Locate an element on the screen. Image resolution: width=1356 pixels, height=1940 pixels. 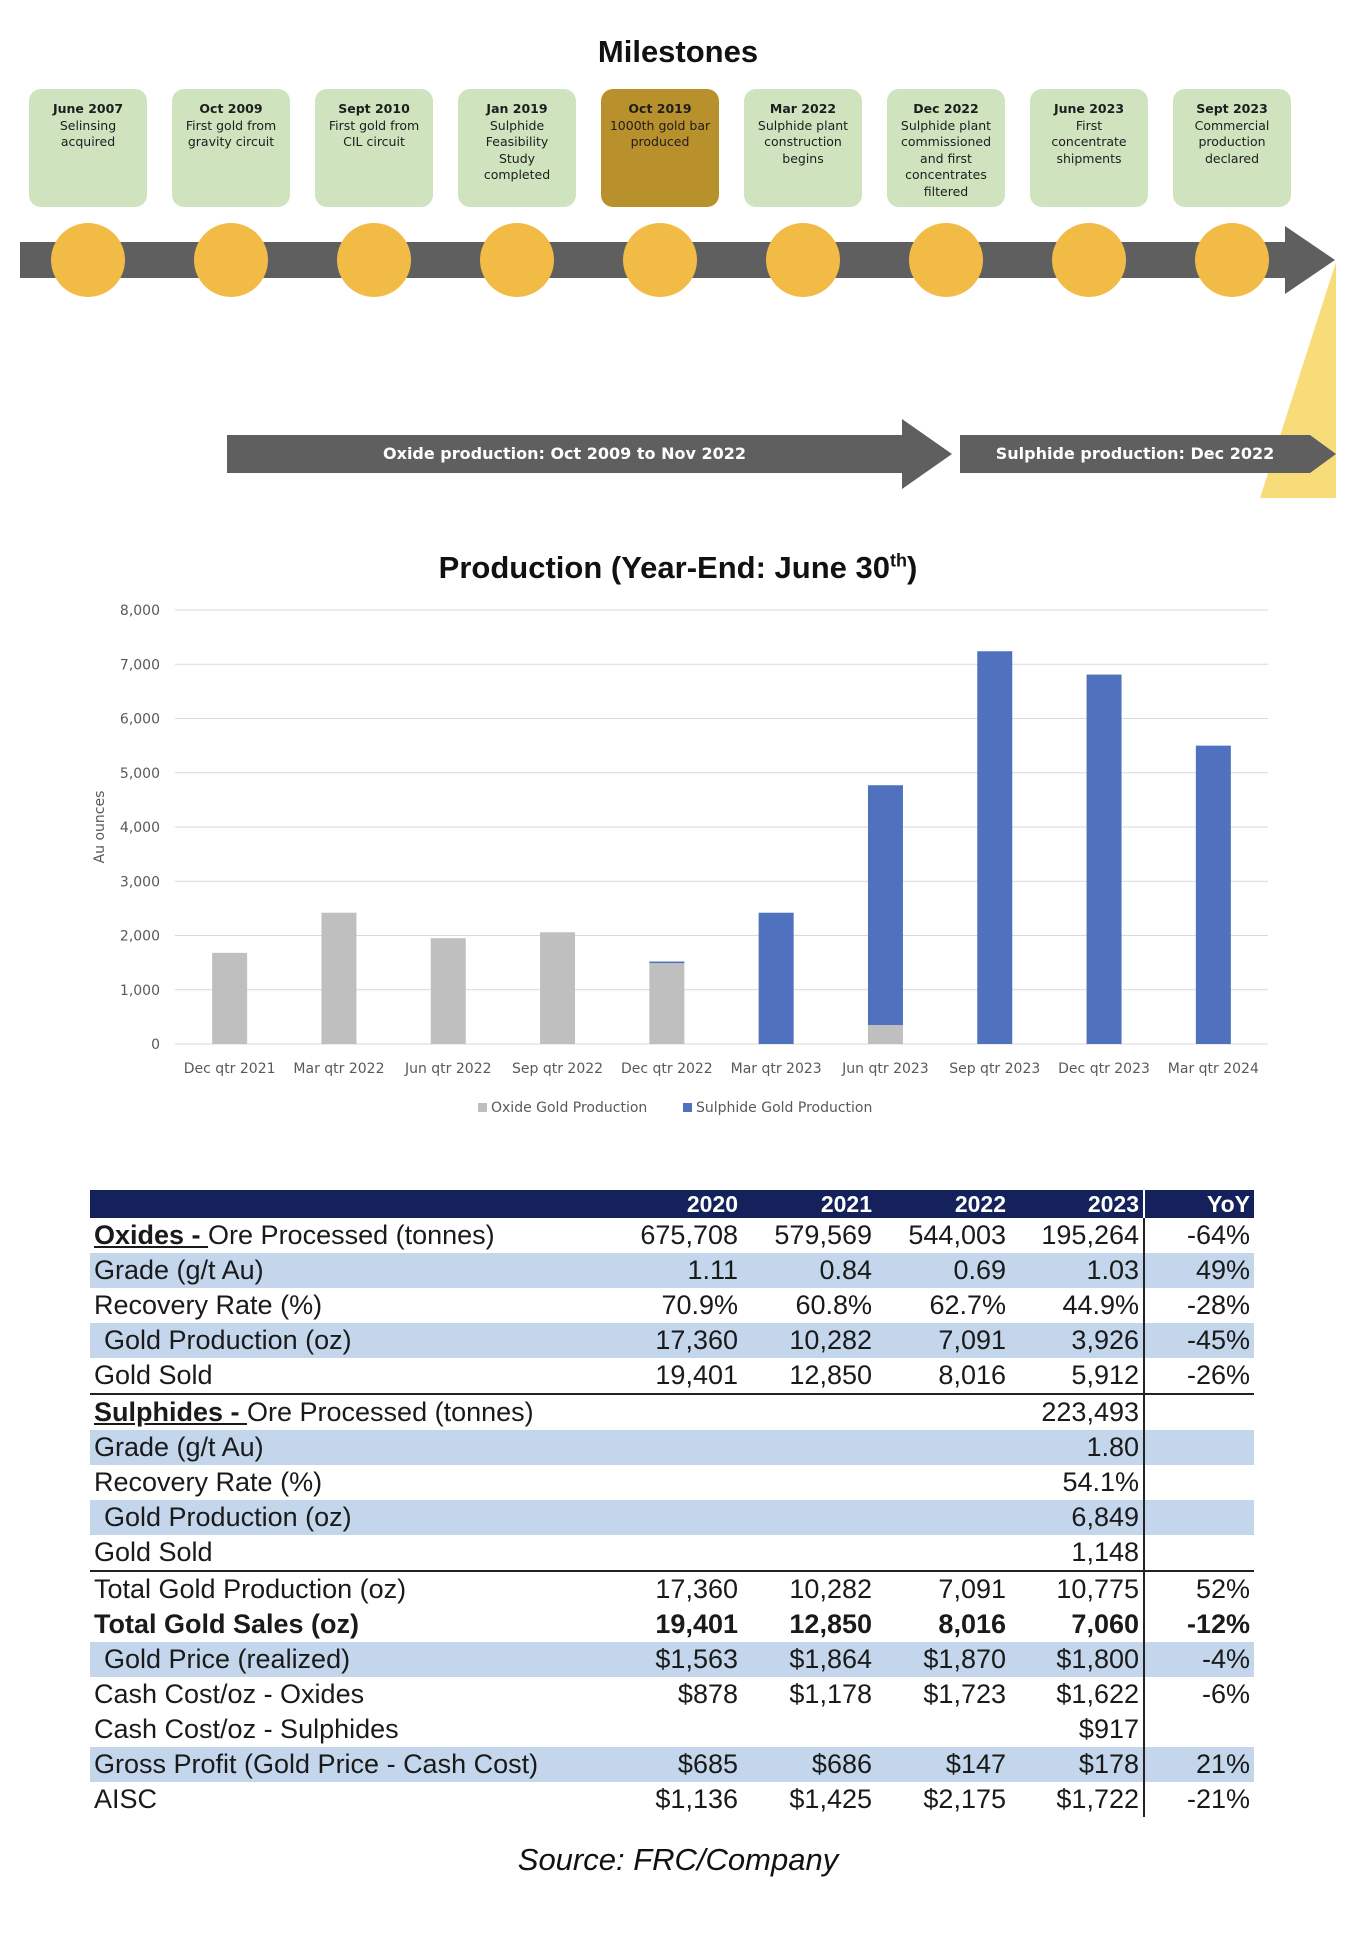
yoy-cell: -45% is located at coordinates (1198, 1340).